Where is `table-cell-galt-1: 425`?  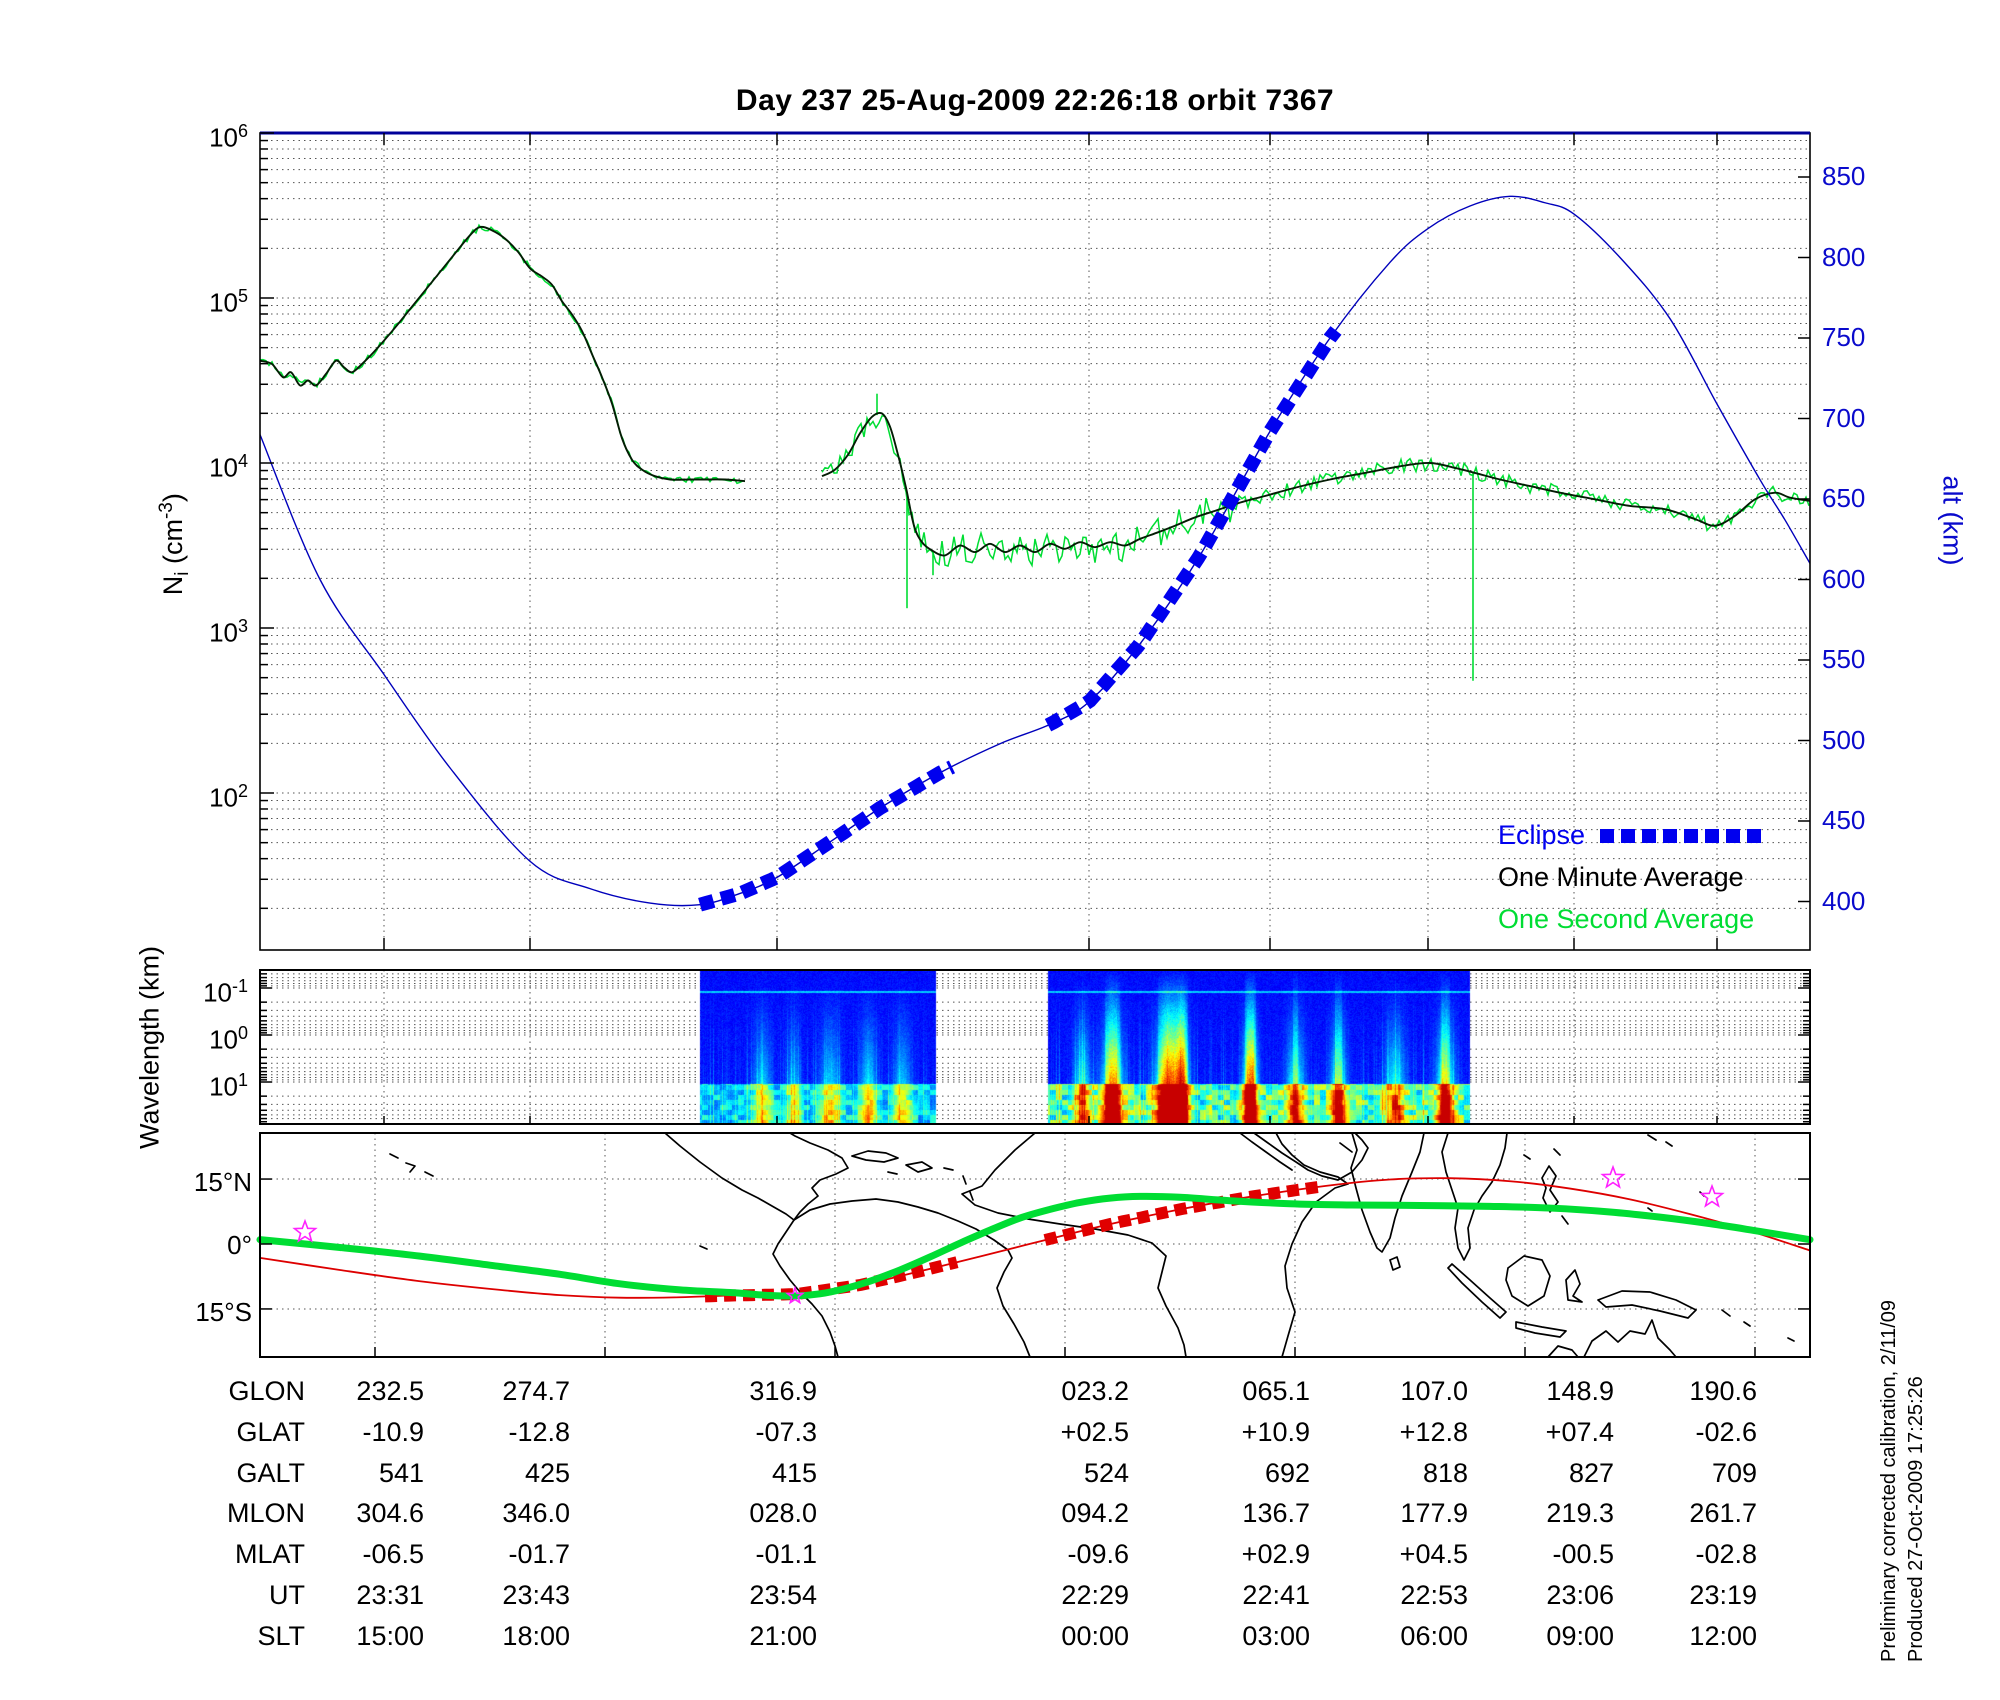
table-cell-galt-1: 425 is located at coordinates (547, 1472).